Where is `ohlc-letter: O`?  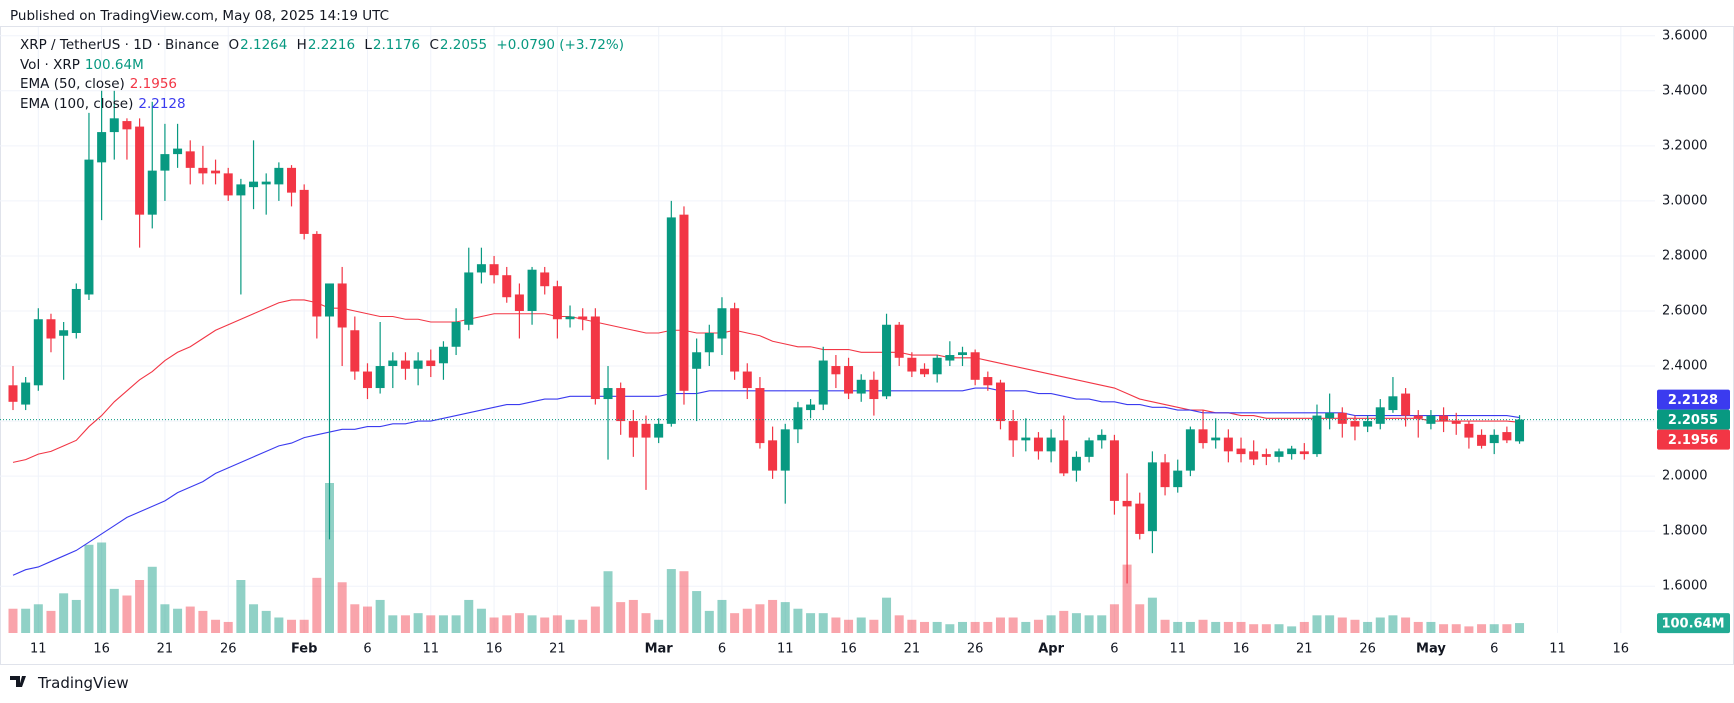
ohlc-letter: O is located at coordinates (234, 45).